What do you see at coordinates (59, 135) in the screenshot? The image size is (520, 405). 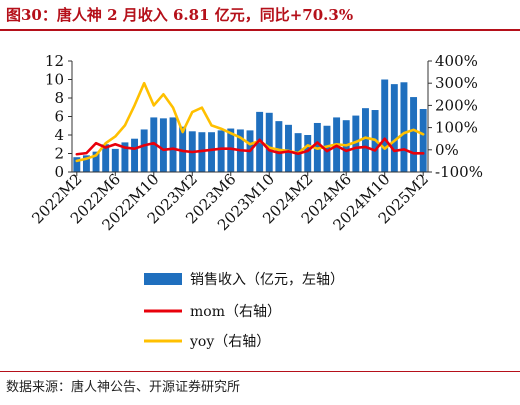 I see `left-tick-label: 4` at bounding box center [59, 135].